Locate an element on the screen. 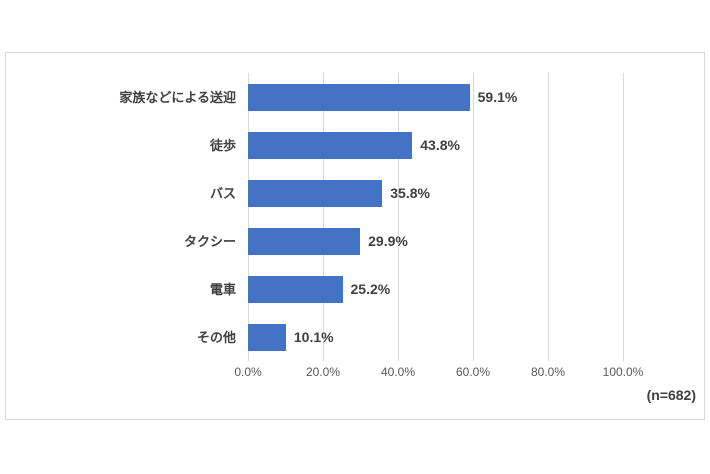 The image size is (710, 474). y-axis-line is located at coordinates (248, 217).